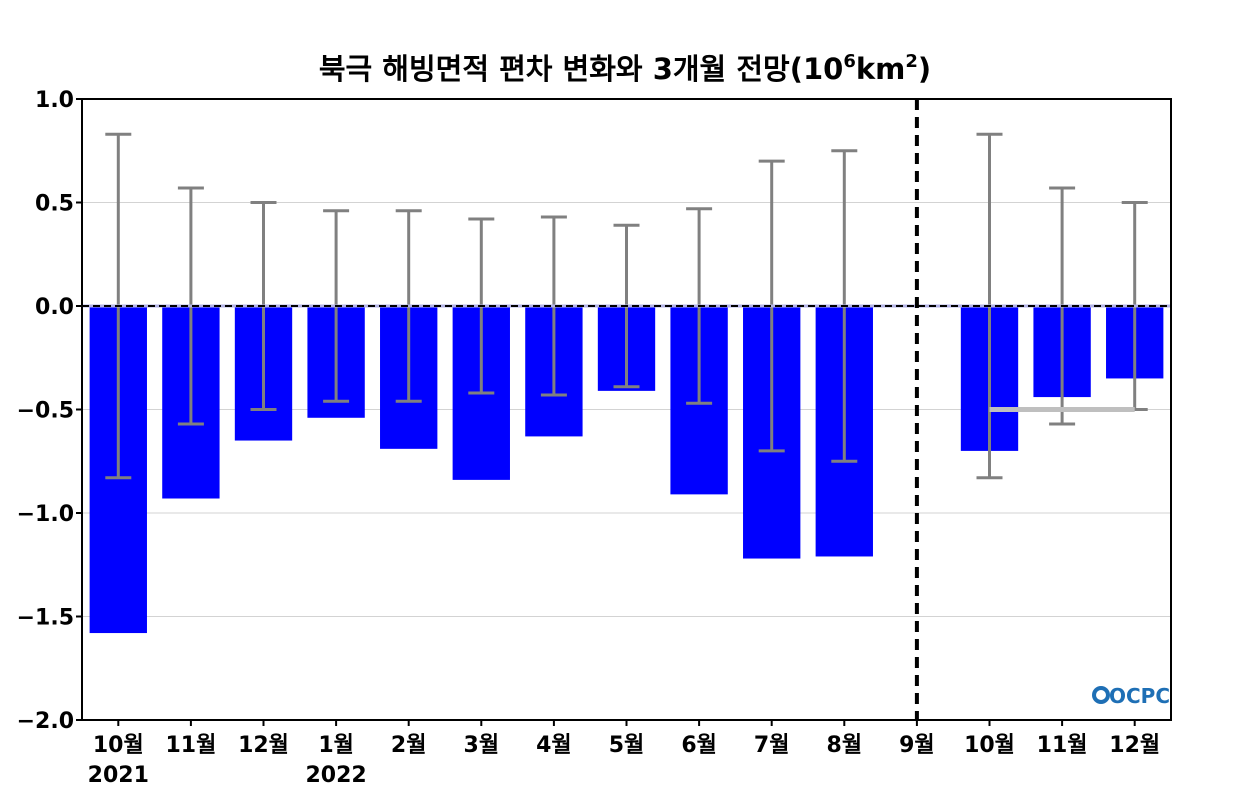 The height and width of the screenshot is (800, 1250). Describe the element at coordinates (409, 745) in the screenshot. I see `x-tick-label: 2월` at that location.